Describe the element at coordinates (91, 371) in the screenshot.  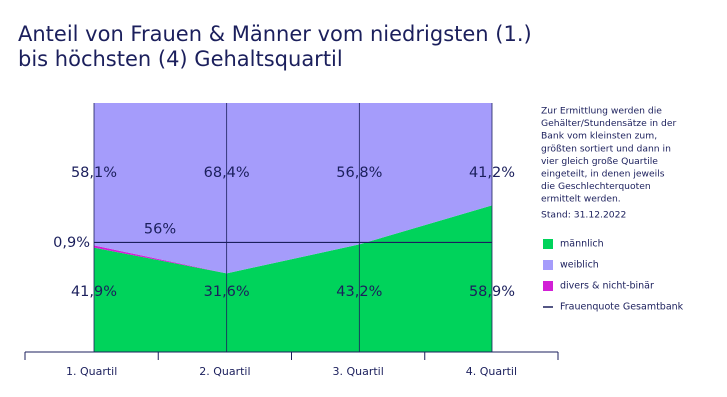
I see `x-tick-label: 1. Quartil` at that location.